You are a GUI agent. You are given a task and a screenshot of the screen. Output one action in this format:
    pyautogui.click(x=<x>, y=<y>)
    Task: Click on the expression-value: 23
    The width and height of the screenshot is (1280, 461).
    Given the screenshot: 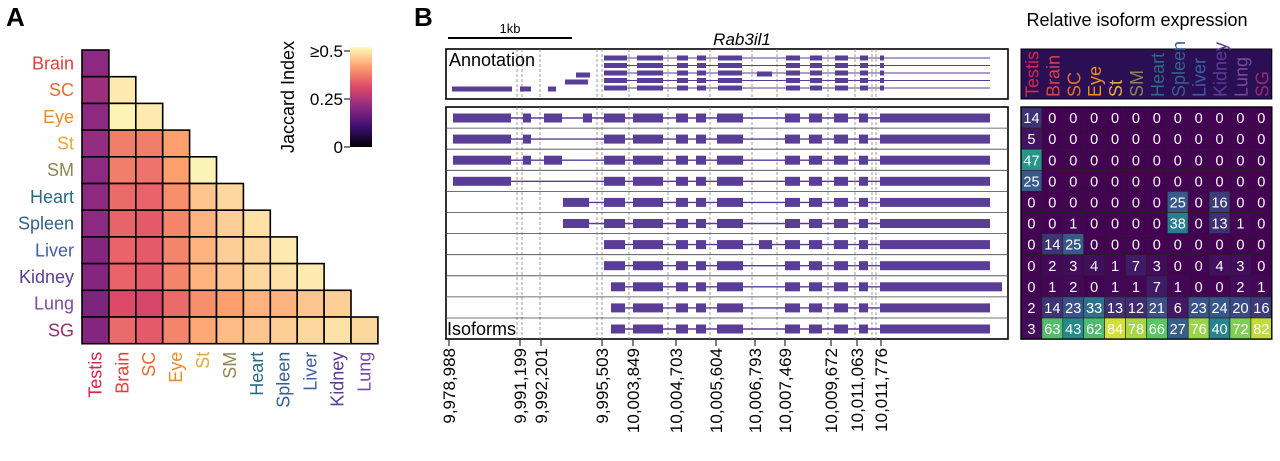 What is the action you would take?
    pyautogui.click(x=1073, y=309)
    